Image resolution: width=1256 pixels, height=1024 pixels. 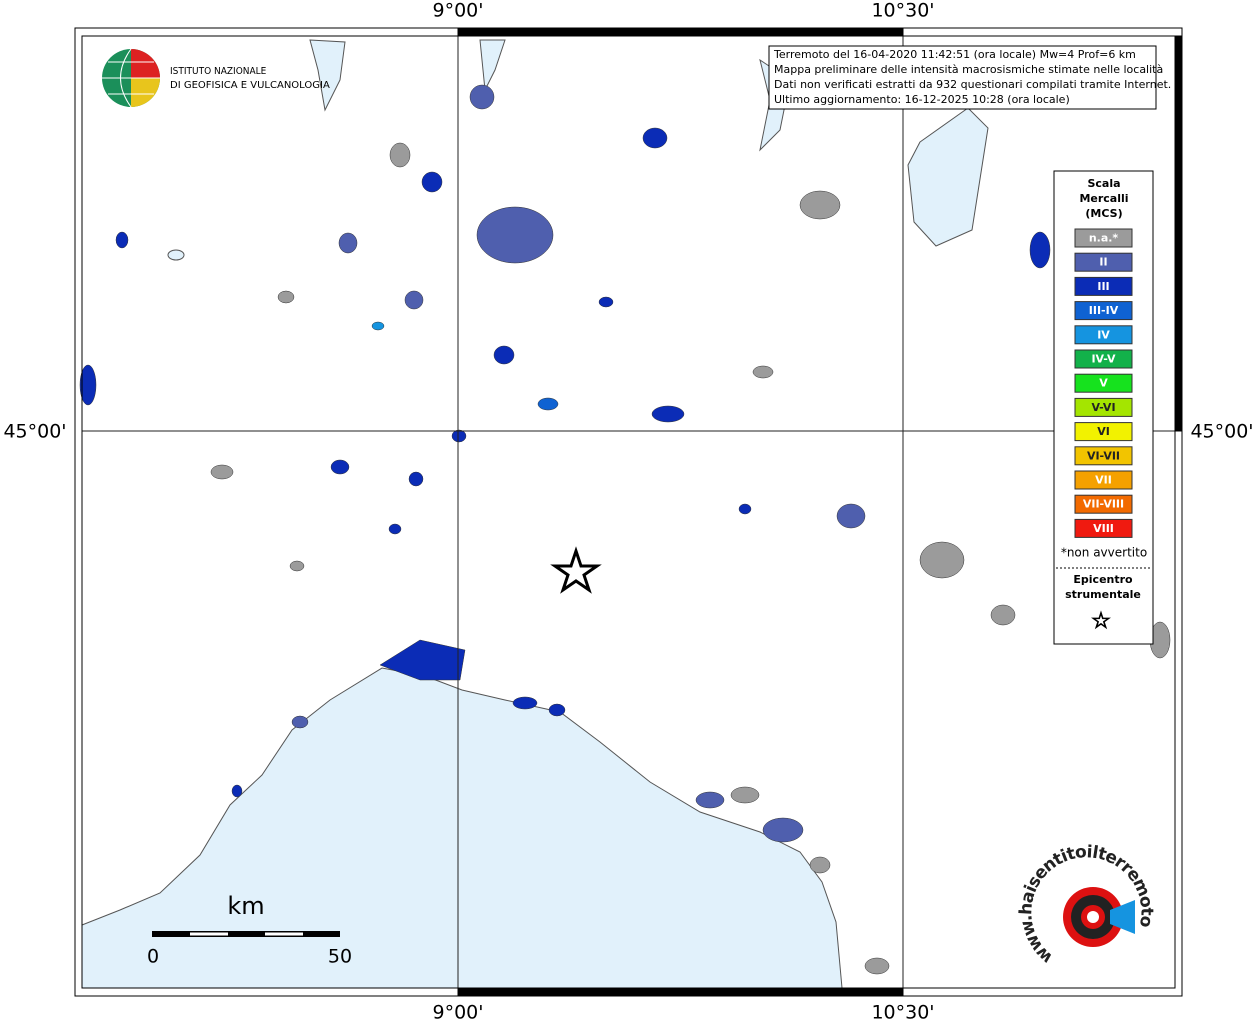 What do you see at coordinates (1103, 579) in the screenshot?
I see `legend-epicenter: Epicentro` at bounding box center [1103, 579].